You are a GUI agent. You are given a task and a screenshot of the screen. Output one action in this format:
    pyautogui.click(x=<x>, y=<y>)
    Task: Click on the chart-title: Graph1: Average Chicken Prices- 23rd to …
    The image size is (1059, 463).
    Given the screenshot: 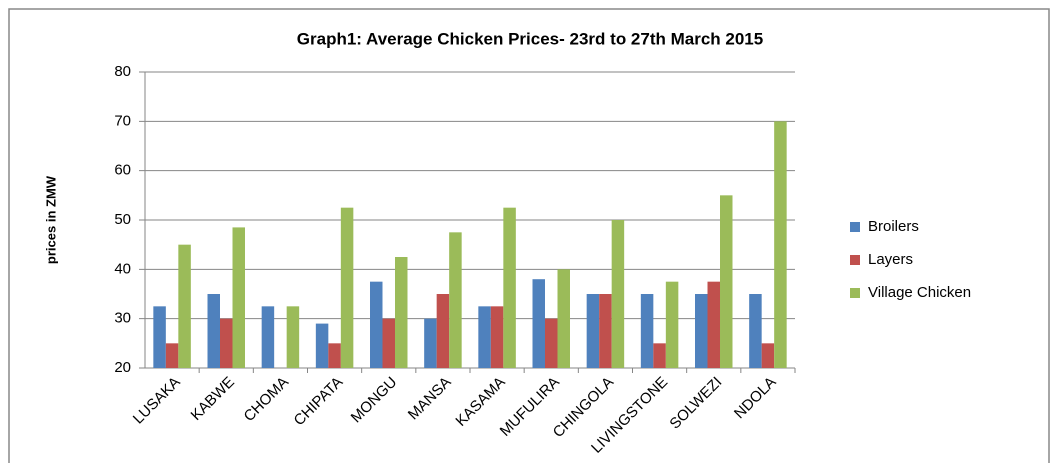 What is the action you would take?
    pyautogui.click(x=530, y=38)
    